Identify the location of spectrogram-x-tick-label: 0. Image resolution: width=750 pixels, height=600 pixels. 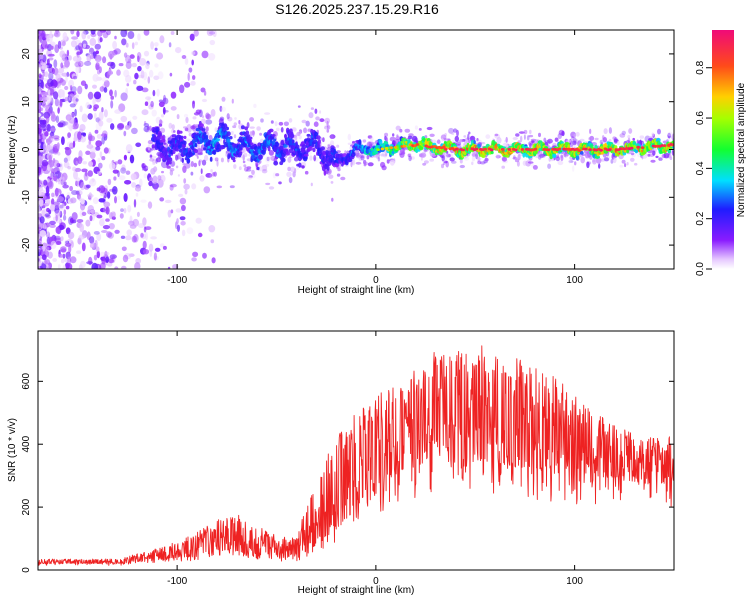
(376, 280).